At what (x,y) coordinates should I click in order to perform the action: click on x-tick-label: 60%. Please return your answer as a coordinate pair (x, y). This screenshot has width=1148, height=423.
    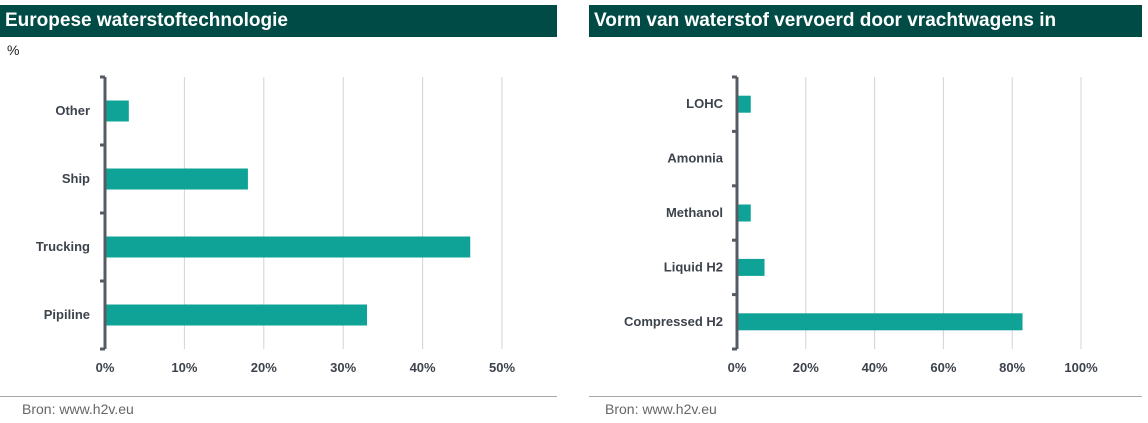
    Looking at the image, I should click on (943, 367).